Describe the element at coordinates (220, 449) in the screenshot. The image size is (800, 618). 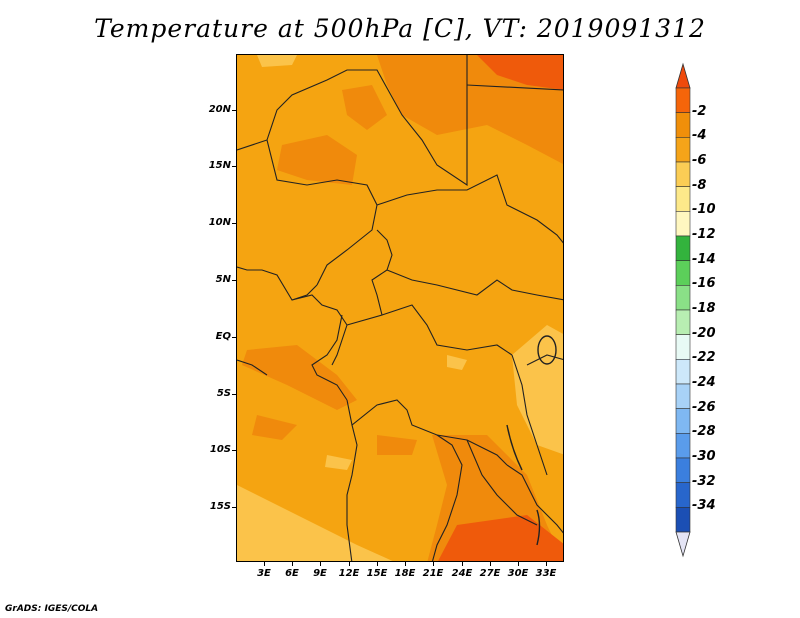
I see `lat-label-10s: 10S` at that location.